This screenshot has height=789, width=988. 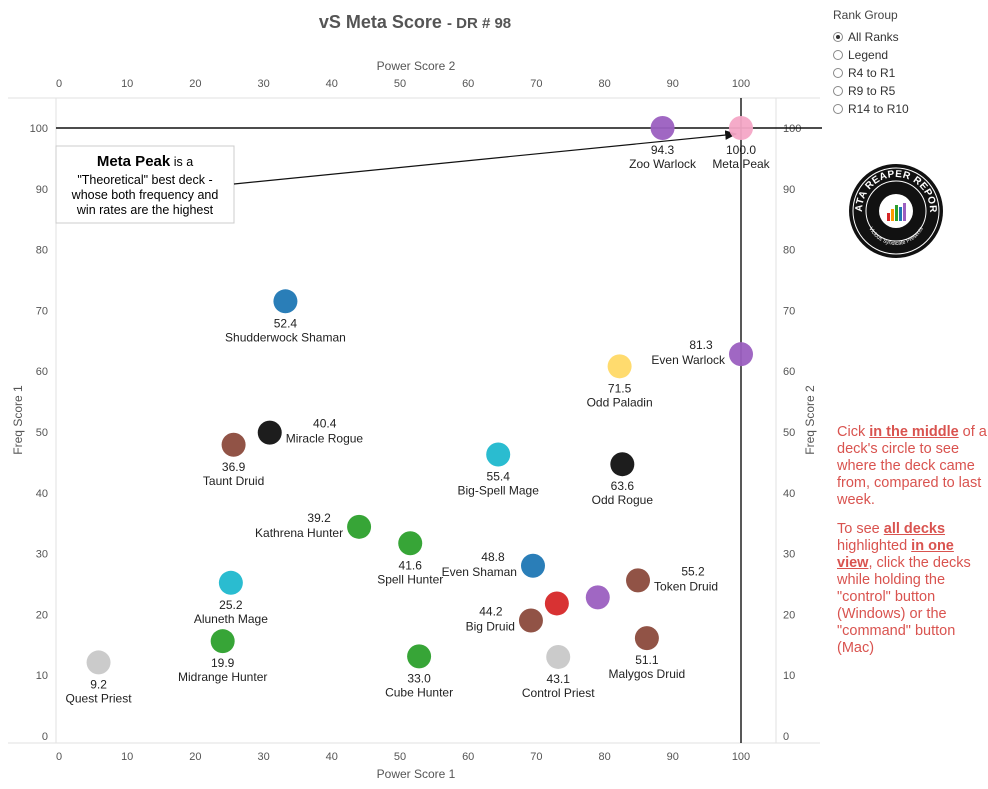 I want to click on legend-title: Rank Group, so click(x=865, y=15).